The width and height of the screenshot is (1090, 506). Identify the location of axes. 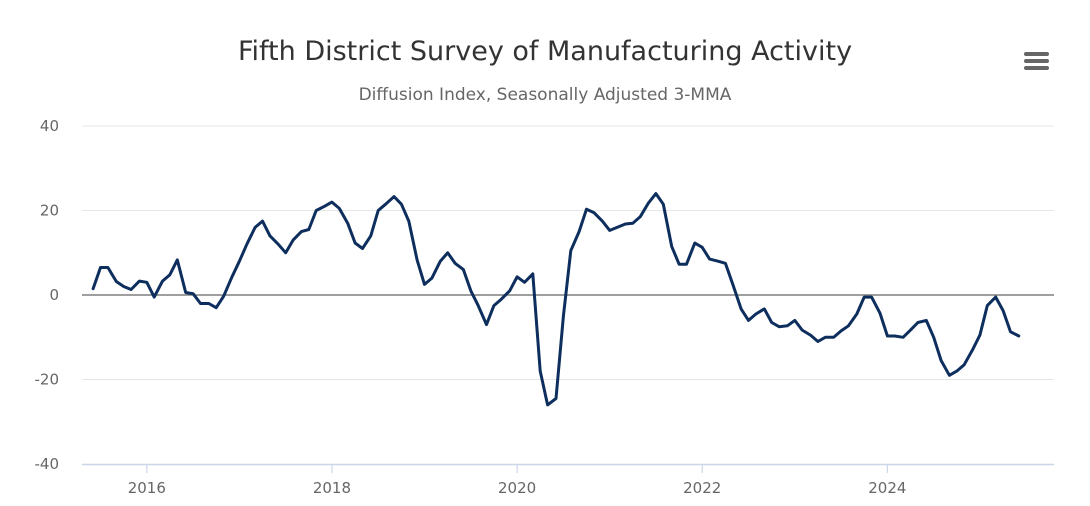
(568, 468).